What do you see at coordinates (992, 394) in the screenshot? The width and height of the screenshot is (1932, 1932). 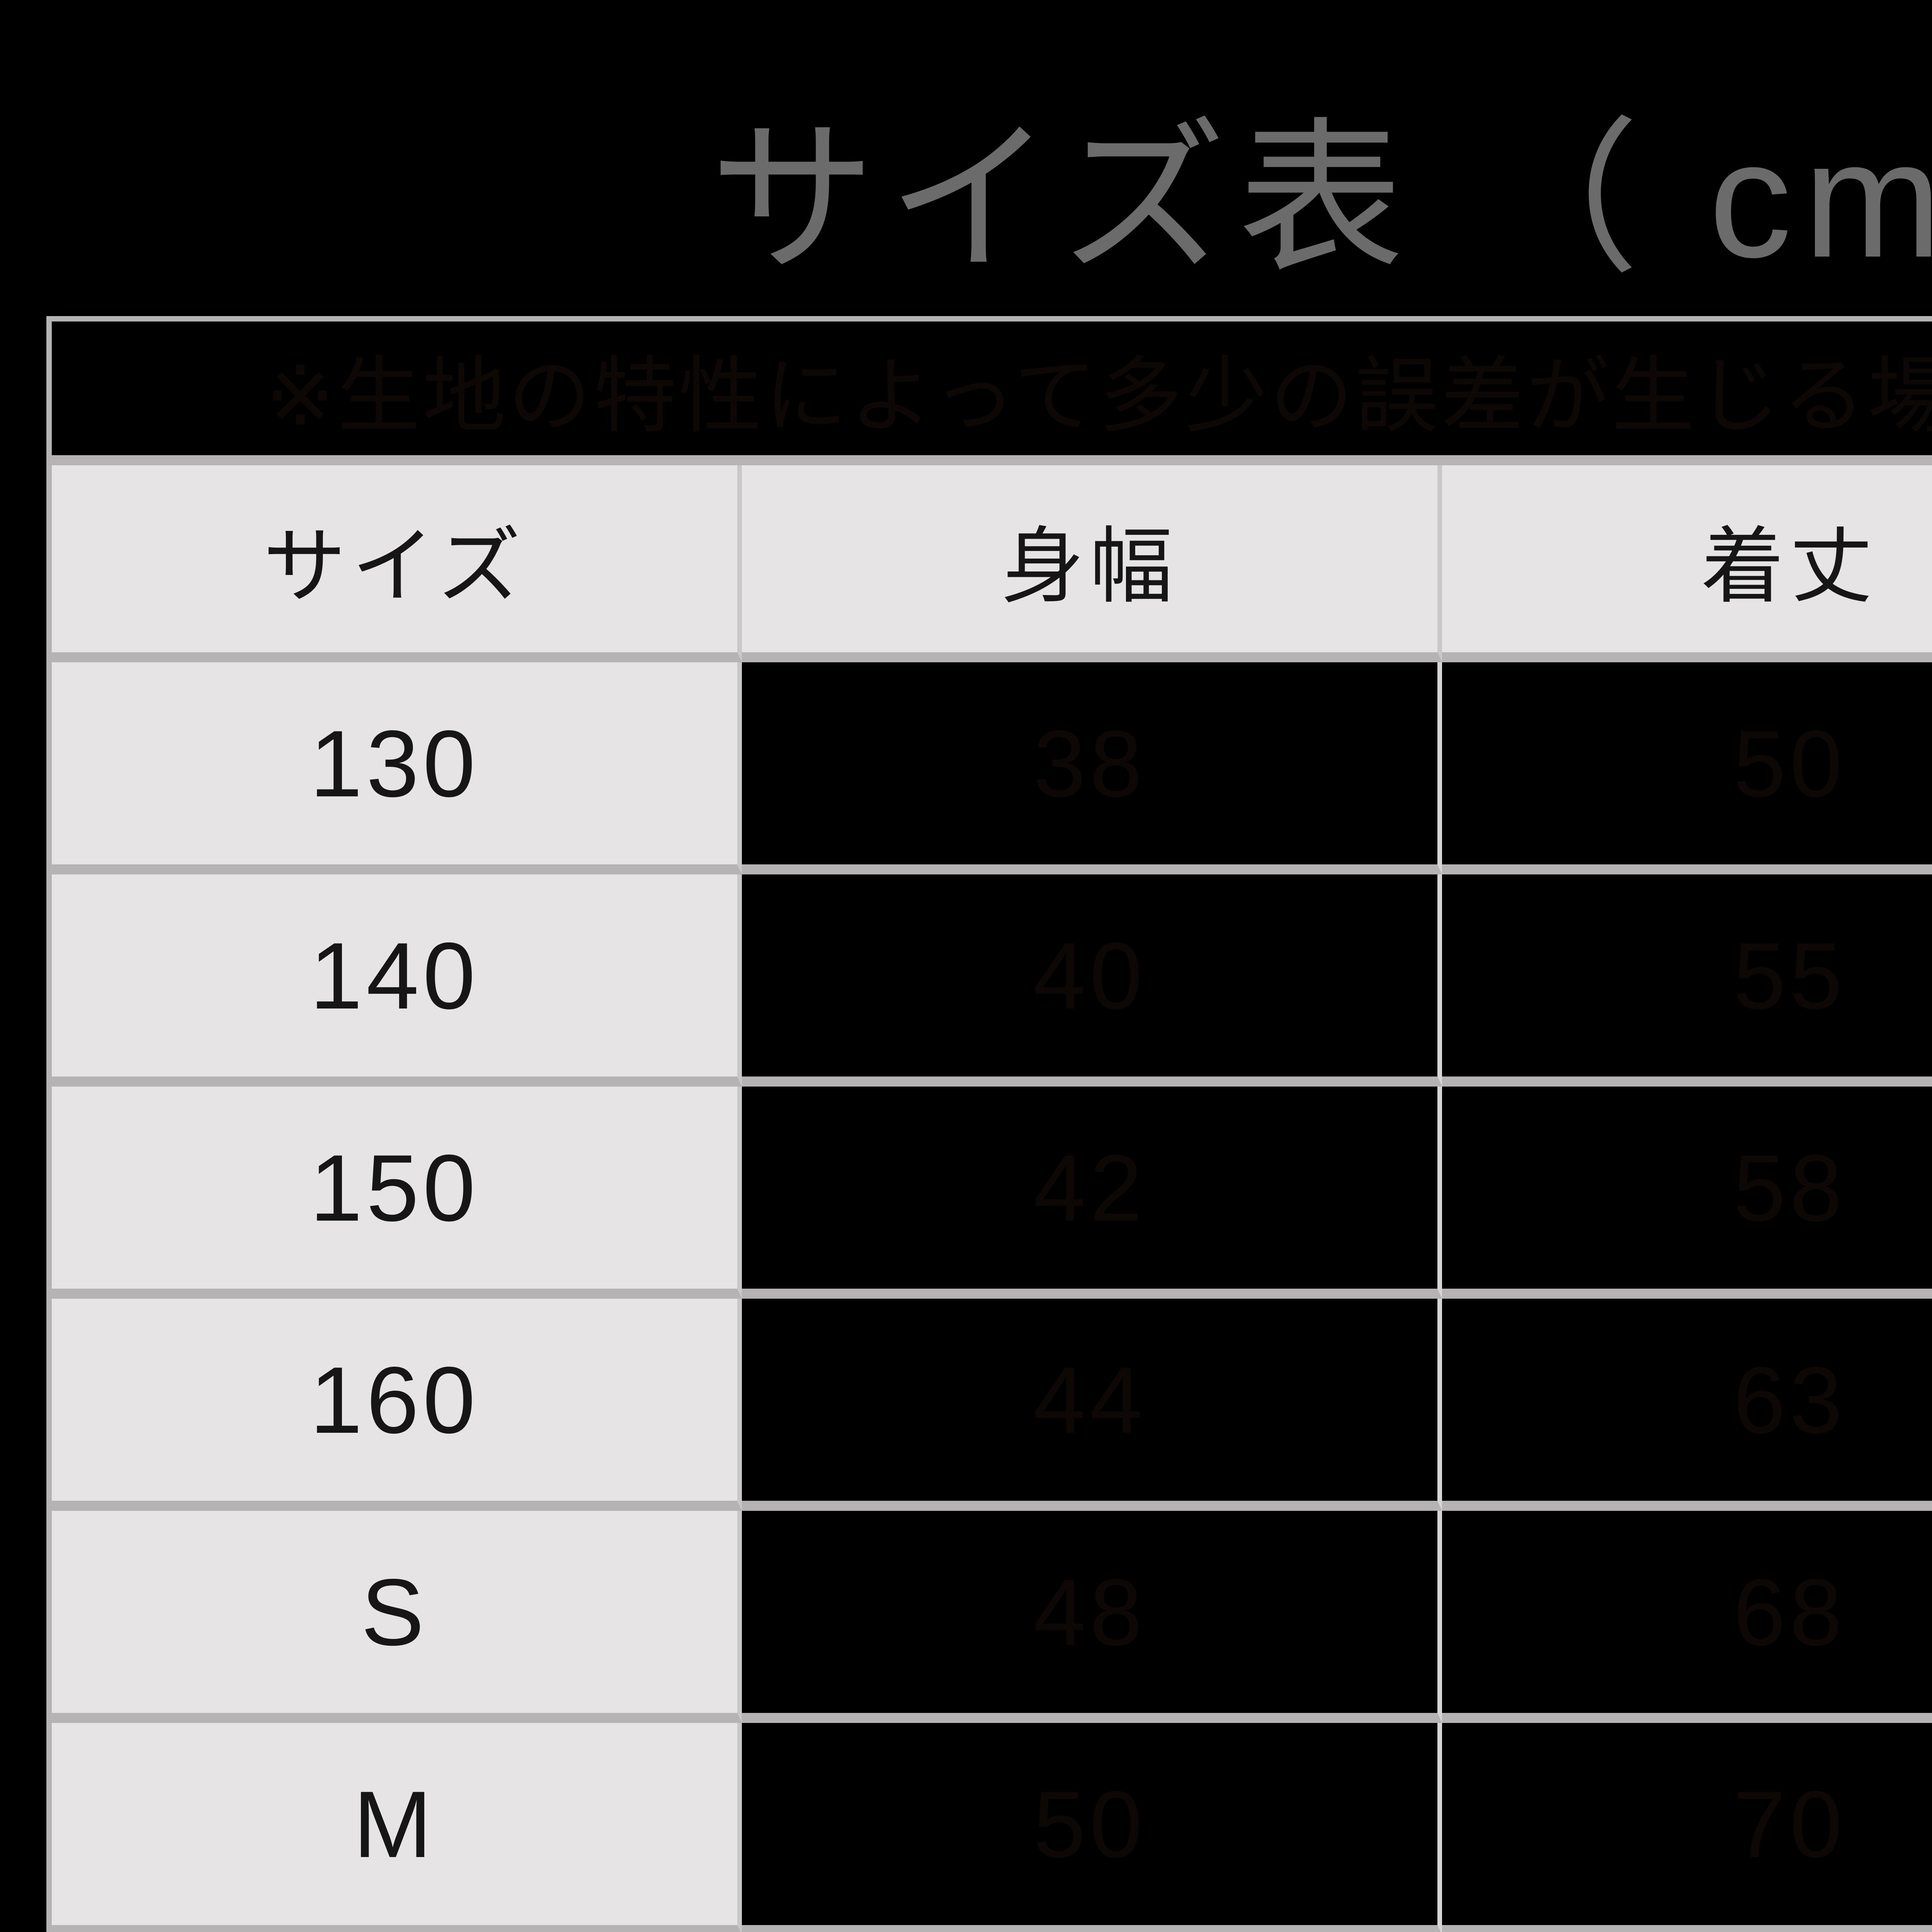 I see `fabric-disclaimer-note: ※生地の特性によって多少の誤差が生じる場合がございます。` at bounding box center [992, 394].